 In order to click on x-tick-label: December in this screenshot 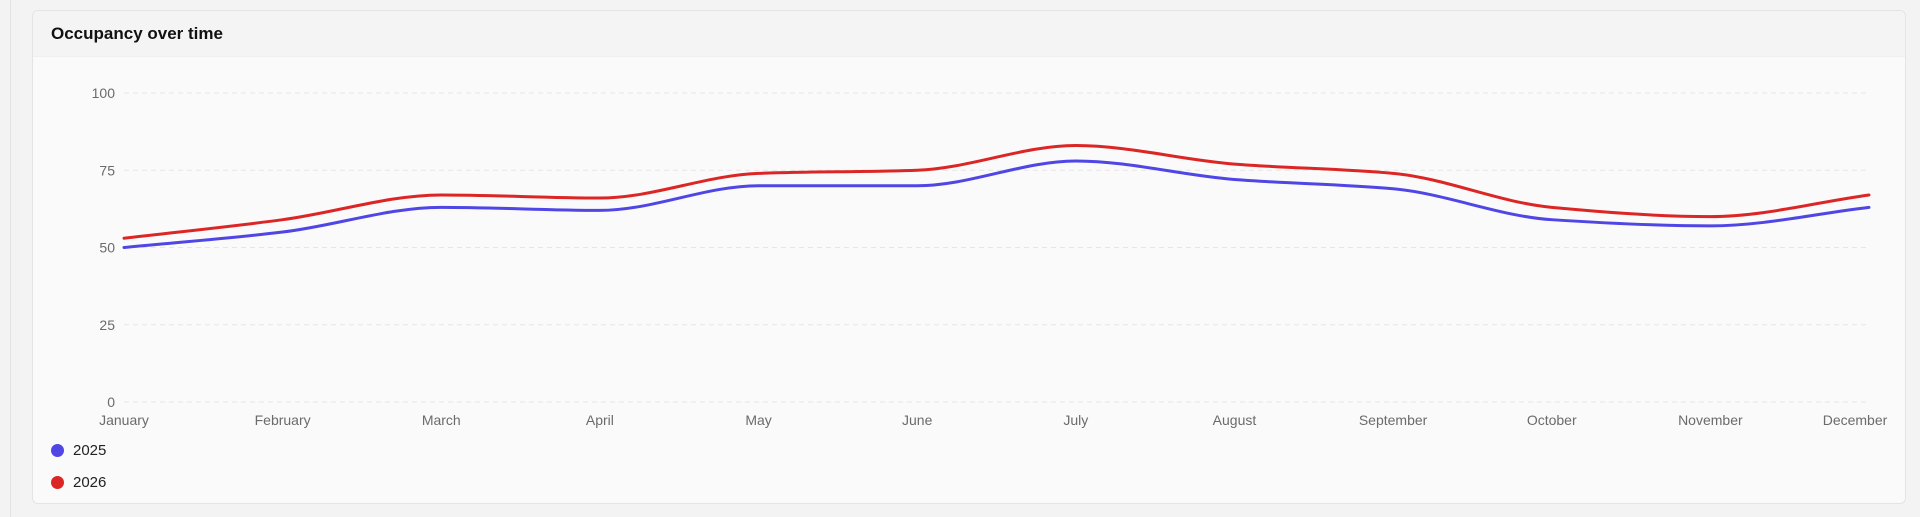, I will do `click(1855, 420)`.